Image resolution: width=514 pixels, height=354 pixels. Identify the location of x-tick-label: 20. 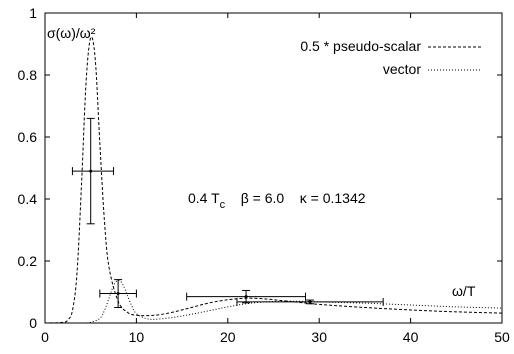
(228, 337).